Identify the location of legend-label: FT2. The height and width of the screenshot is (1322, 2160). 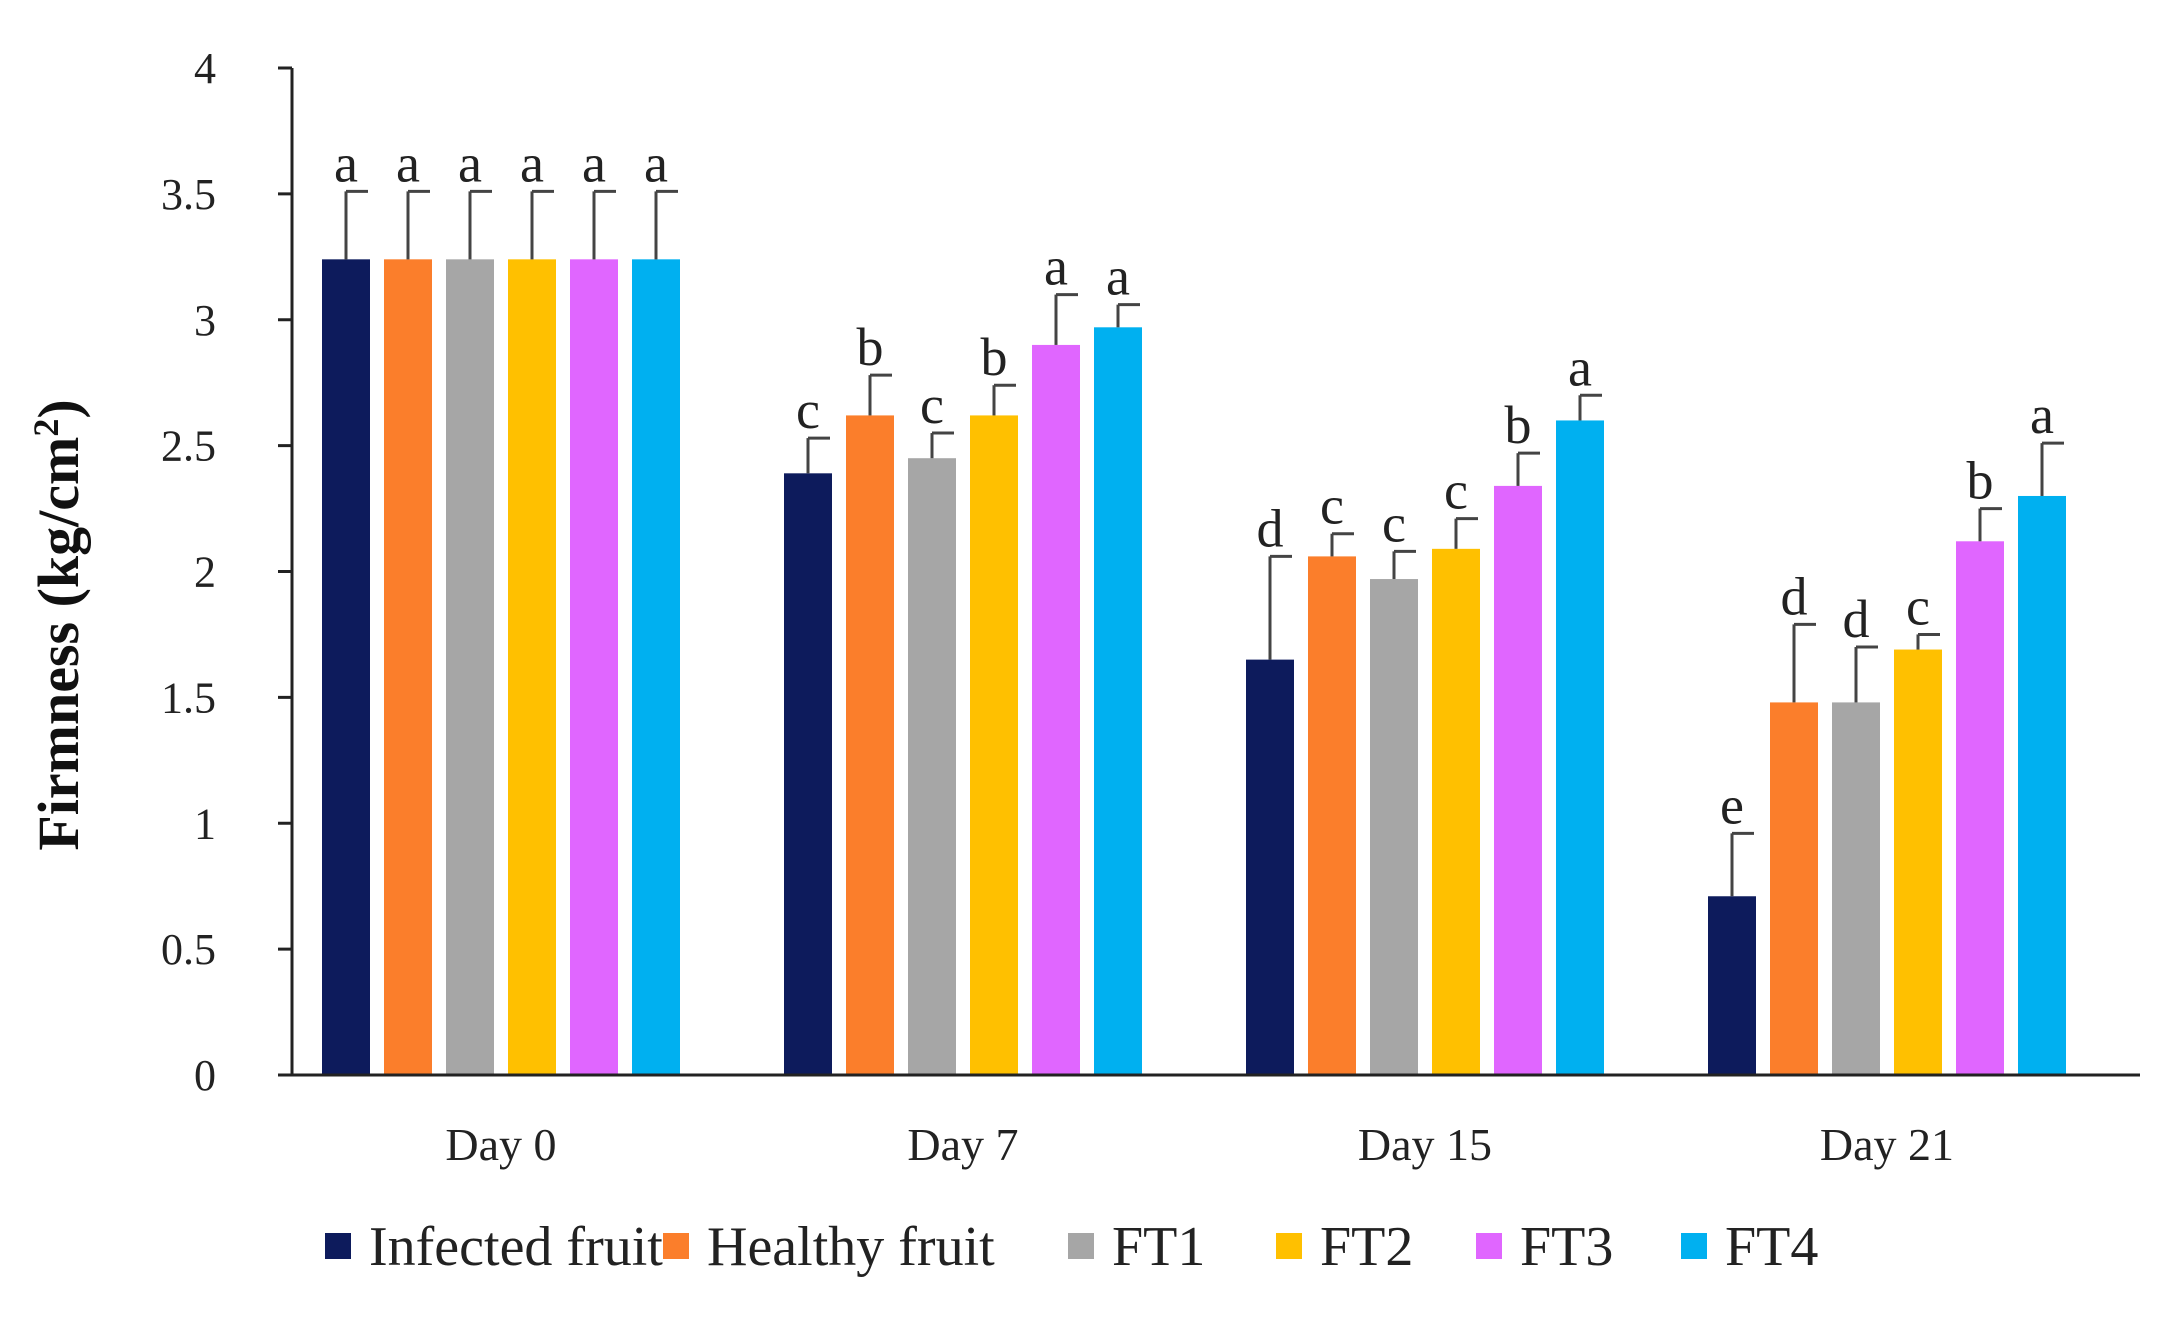
(1366, 1247).